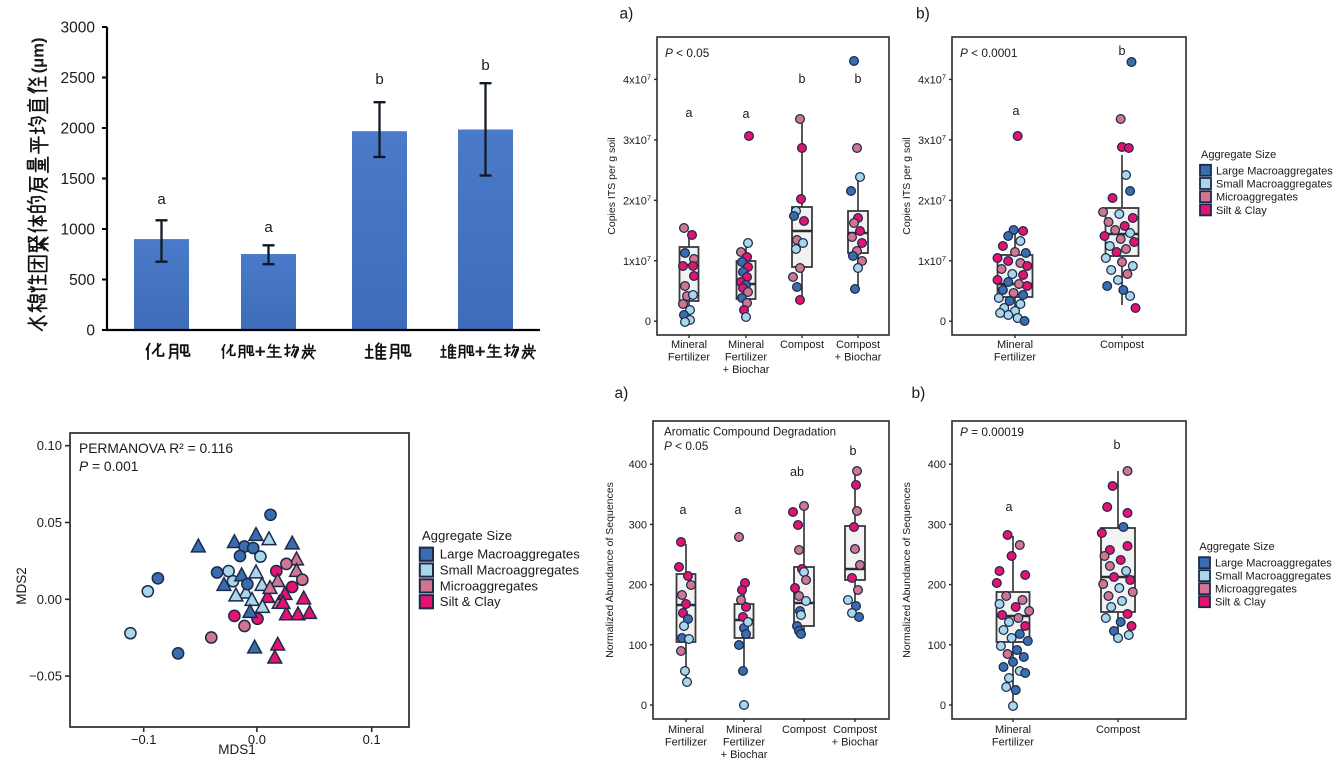 This screenshot has width=1336, height=762. Describe the element at coordinates (156, 448) in the screenshot. I see `svg-text: PERMANOVA R² = 0.116` at that location.